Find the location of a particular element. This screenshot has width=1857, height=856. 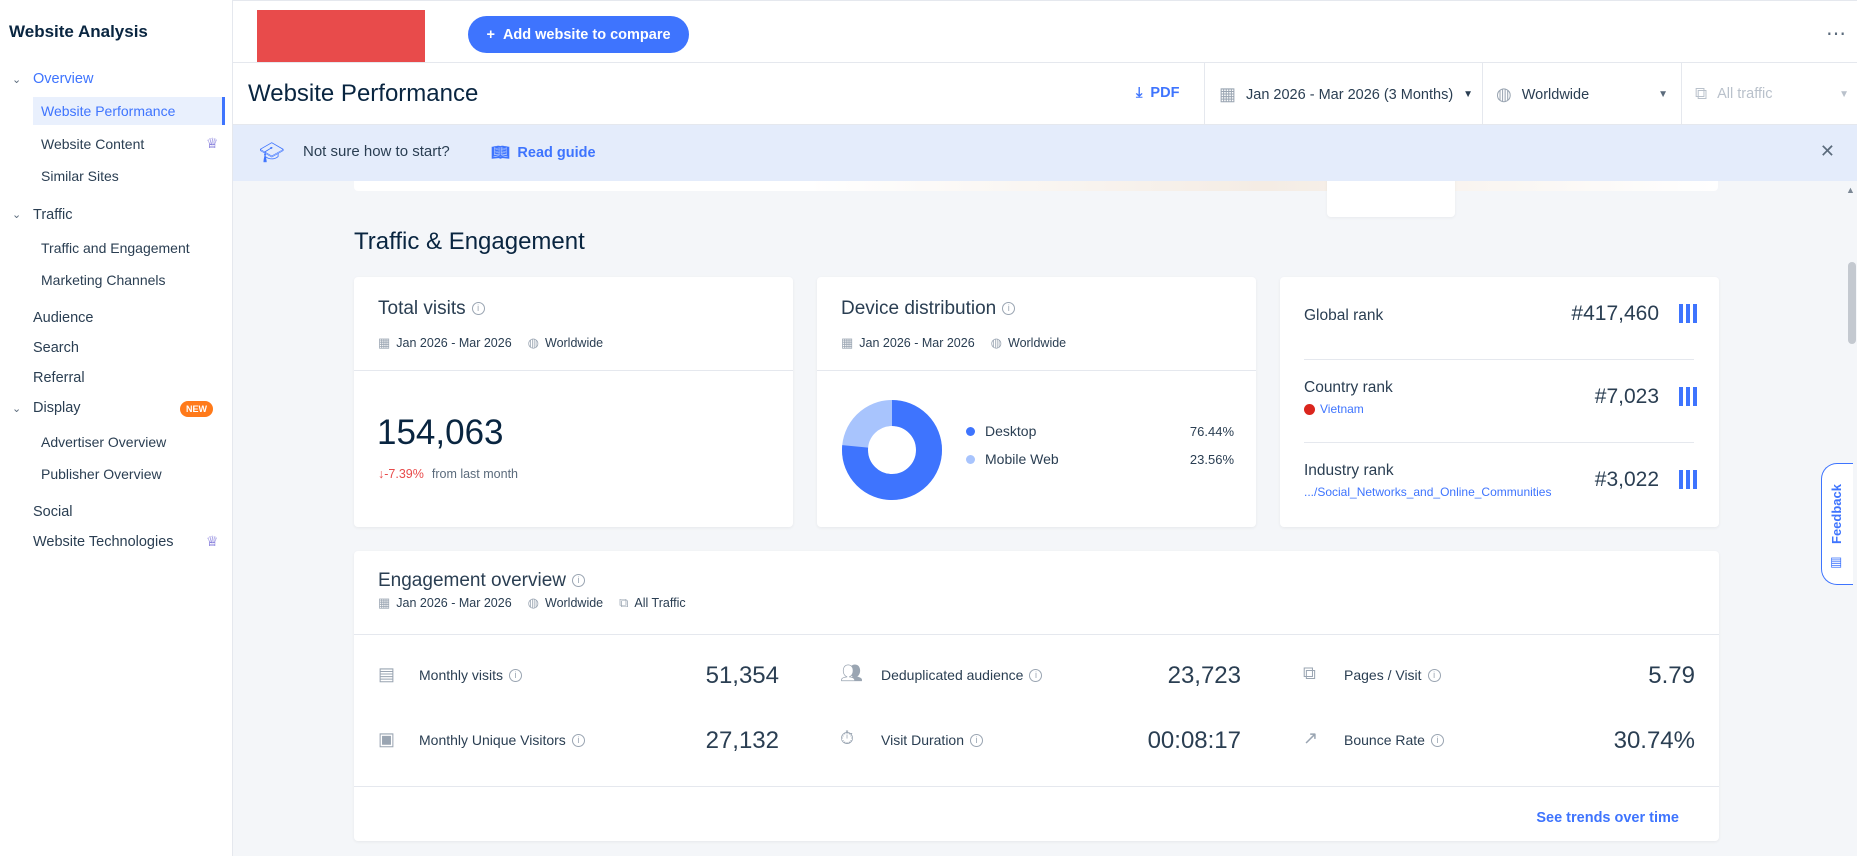

traffic-type-select: ⧉ All traffic ▼ is located at coordinates (1772, 94).